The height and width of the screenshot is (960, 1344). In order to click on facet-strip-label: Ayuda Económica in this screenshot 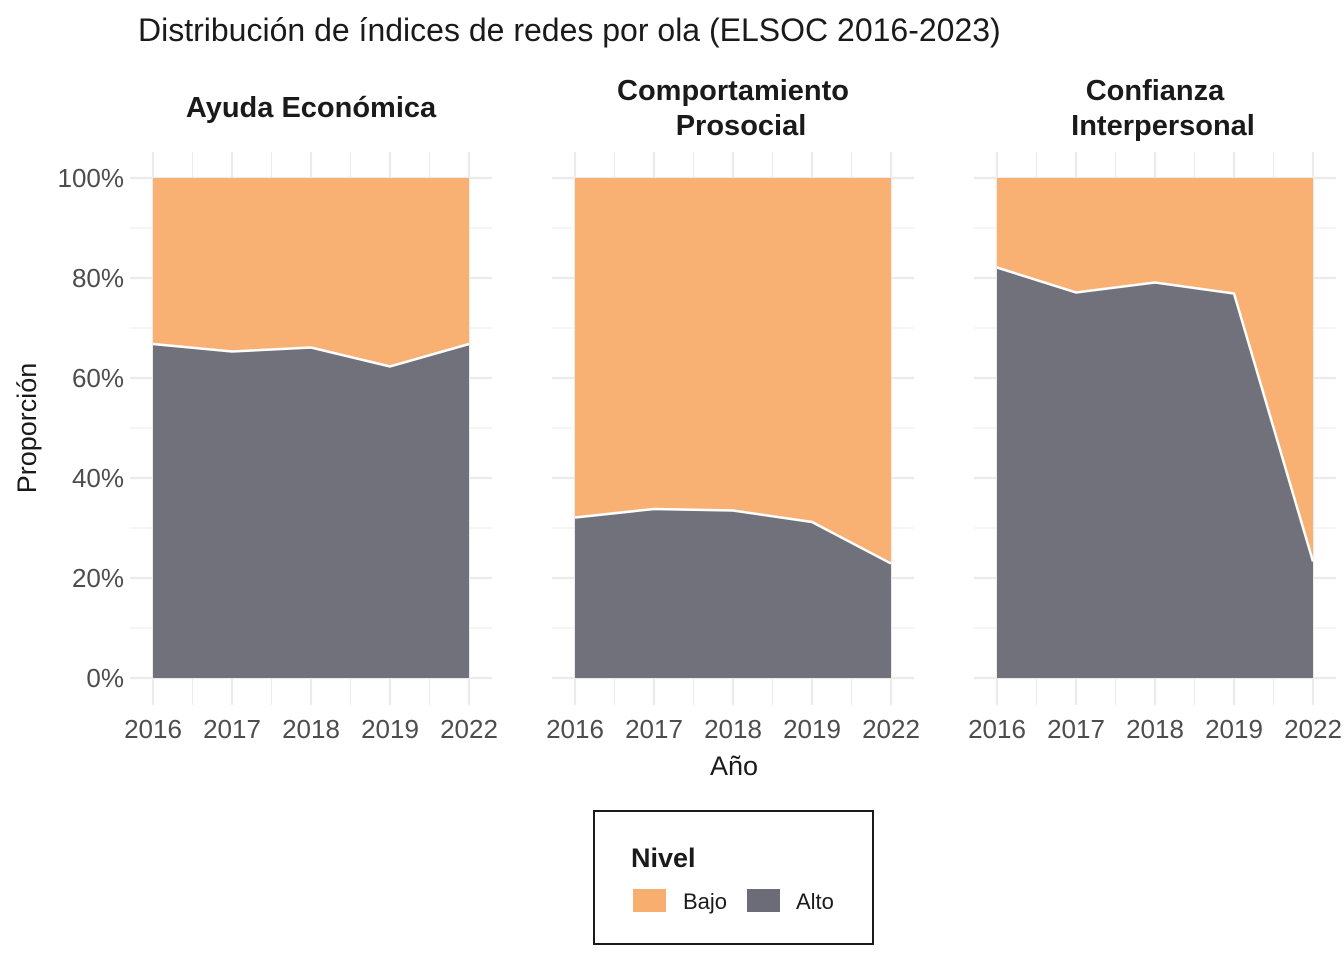, I will do `click(311, 108)`.